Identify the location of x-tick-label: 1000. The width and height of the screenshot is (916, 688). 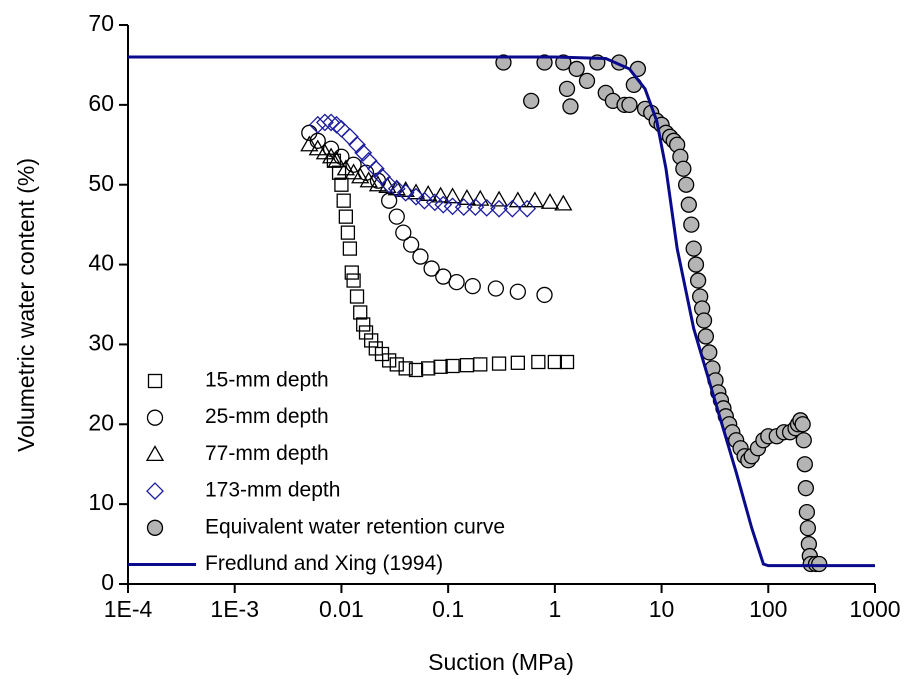
(874, 609).